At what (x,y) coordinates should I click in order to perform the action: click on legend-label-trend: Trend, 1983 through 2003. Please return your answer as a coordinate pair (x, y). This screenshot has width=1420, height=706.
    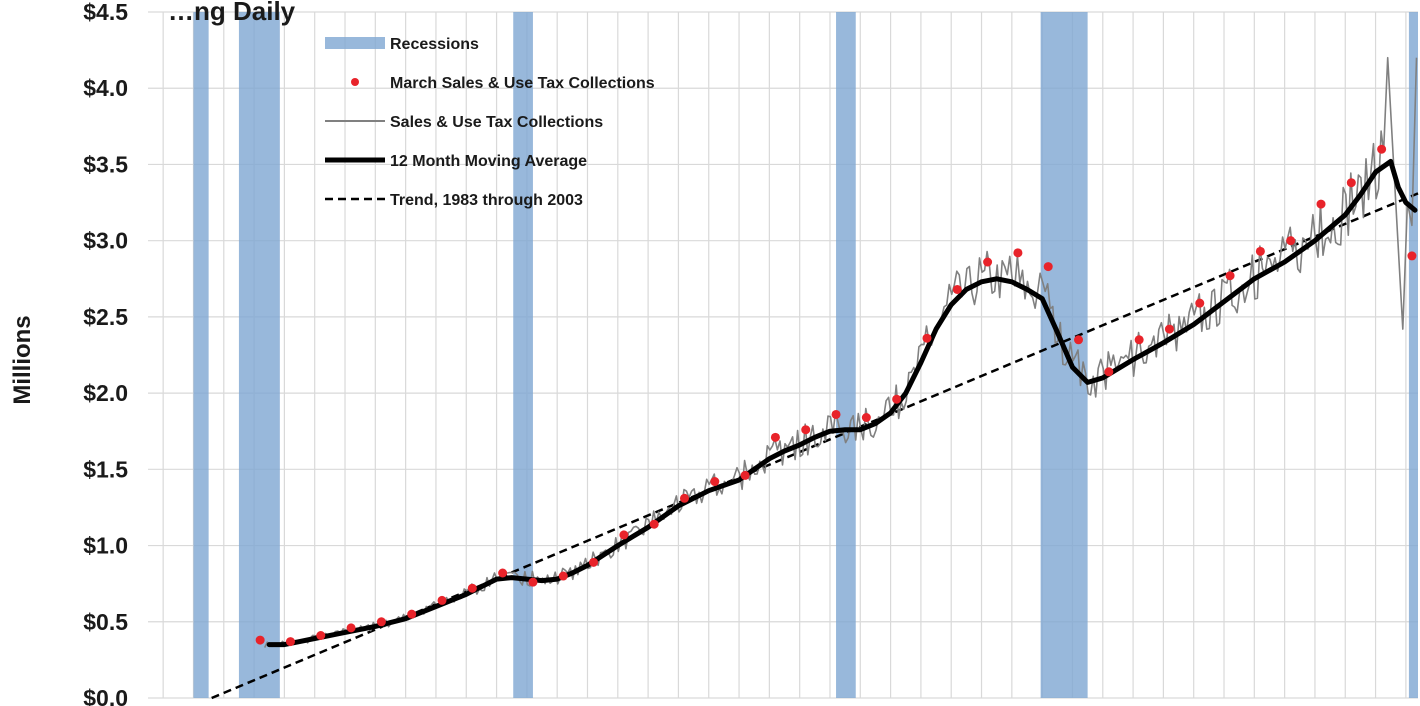
    Looking at the image, I should click on (486, 200).